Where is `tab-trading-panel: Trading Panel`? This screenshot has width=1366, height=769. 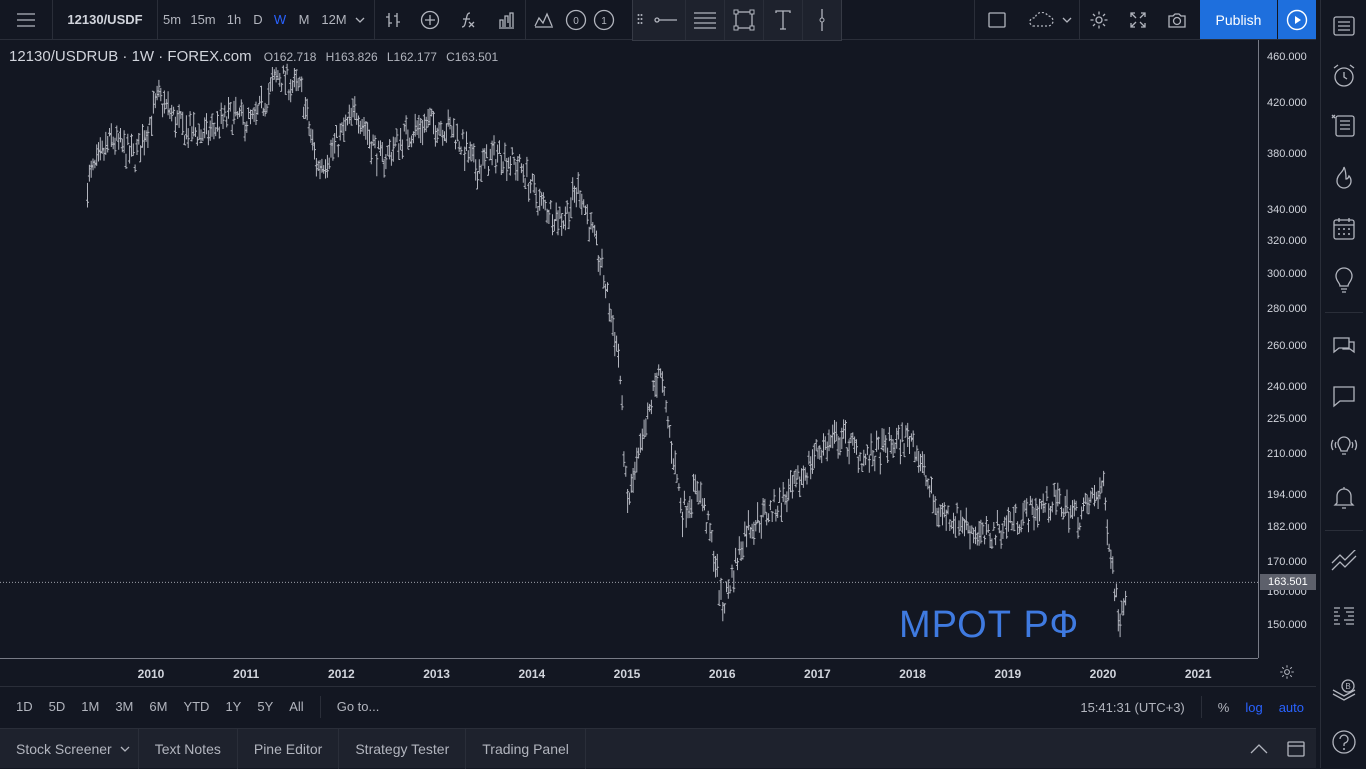 tab-trading-panel: Trading Panel is located at coordinates (526, 748).